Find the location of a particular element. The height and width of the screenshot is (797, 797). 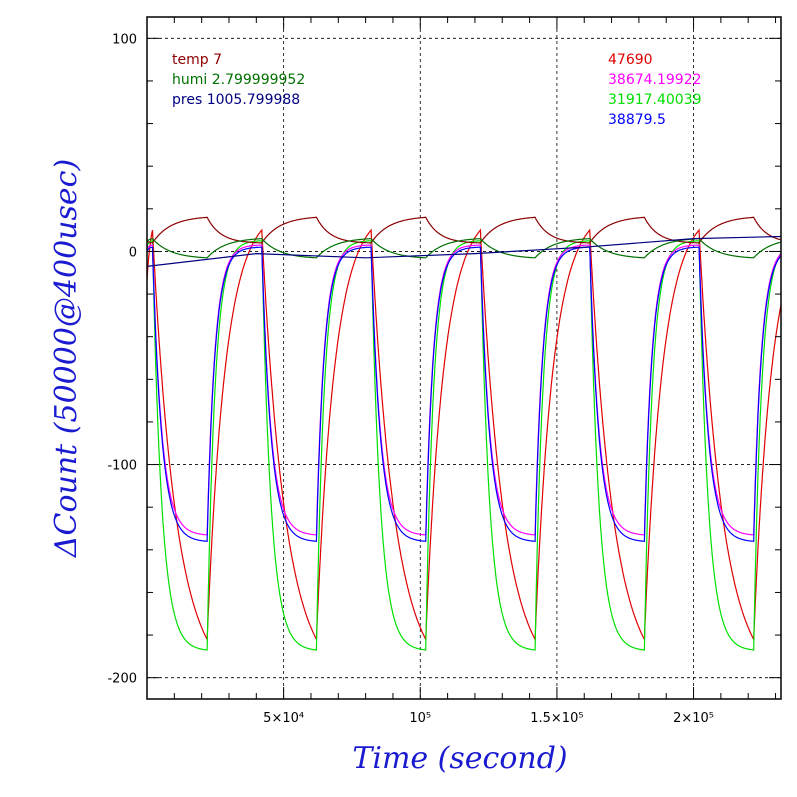

x-tick-label-3: 2×10⁵ is located at coordinates (693, 718).